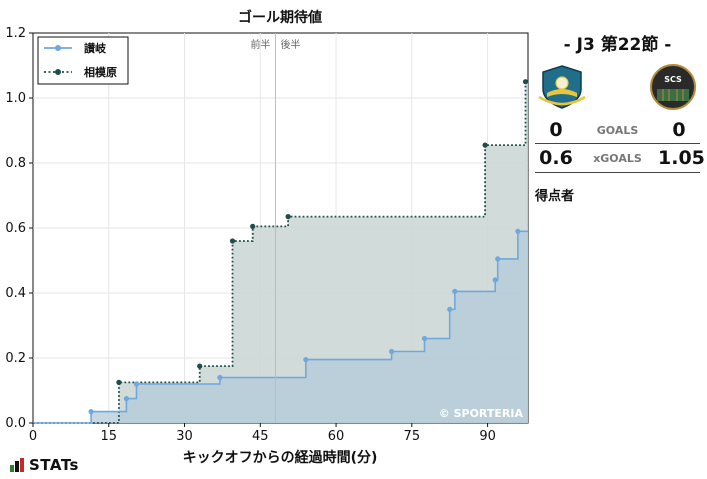 Image resolution: width=707 pixels, height=479 pixels. What do you see at coordinates (617, 87) in the screenshot?
I see `crest-row: SCS` at bounding box center [617, 87].